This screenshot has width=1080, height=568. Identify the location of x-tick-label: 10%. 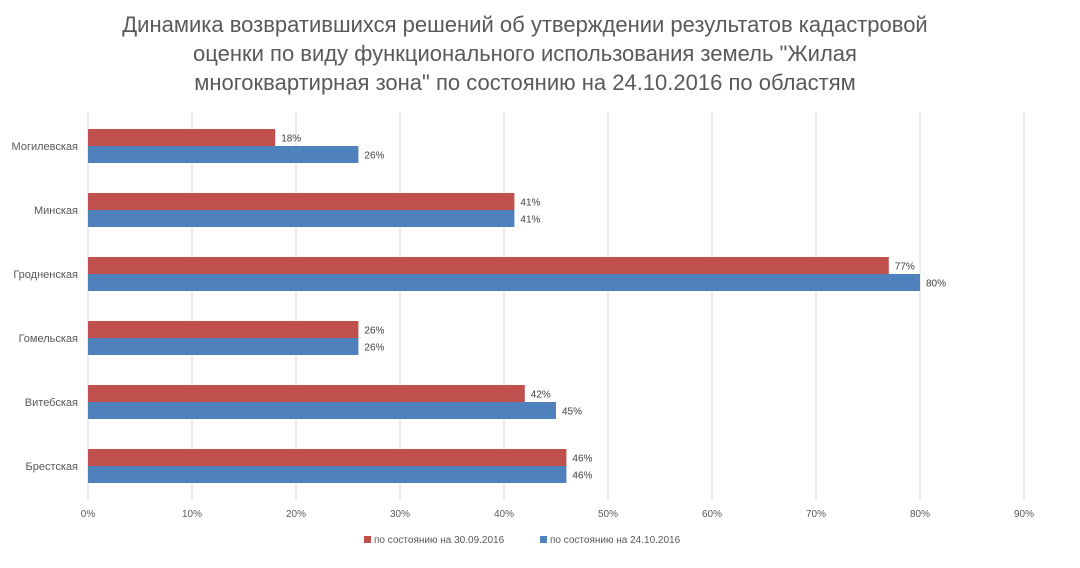
(192, 514).